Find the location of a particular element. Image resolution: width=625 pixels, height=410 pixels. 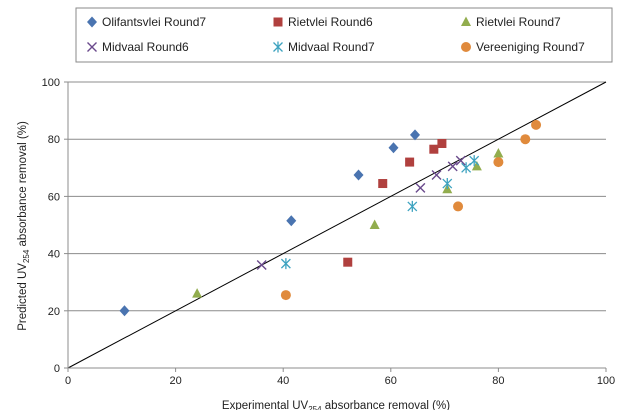

legend-label: Rietvlei Round6 is located at coordinates (330, 22).